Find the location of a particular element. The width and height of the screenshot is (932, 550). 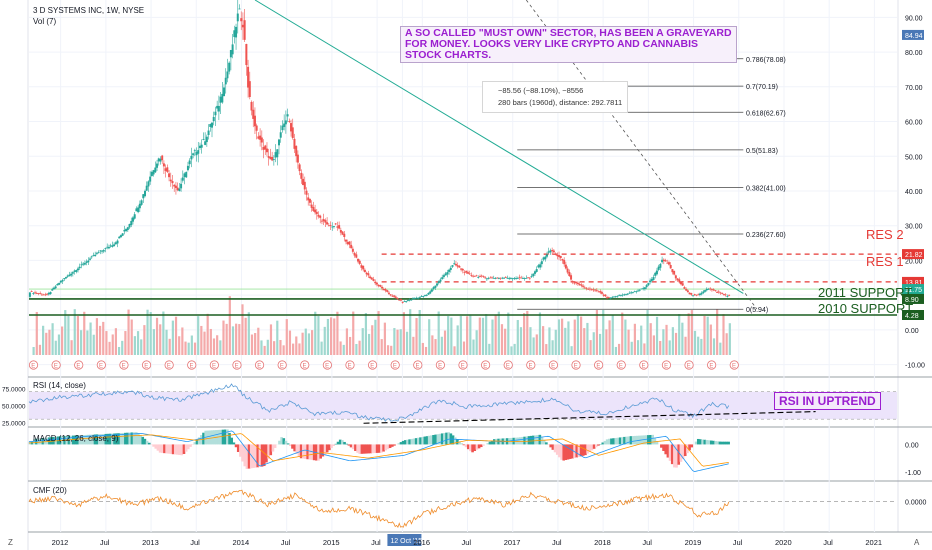

crosshair-date-label: 12 Oct '15 is located at coordinates (406, 541).